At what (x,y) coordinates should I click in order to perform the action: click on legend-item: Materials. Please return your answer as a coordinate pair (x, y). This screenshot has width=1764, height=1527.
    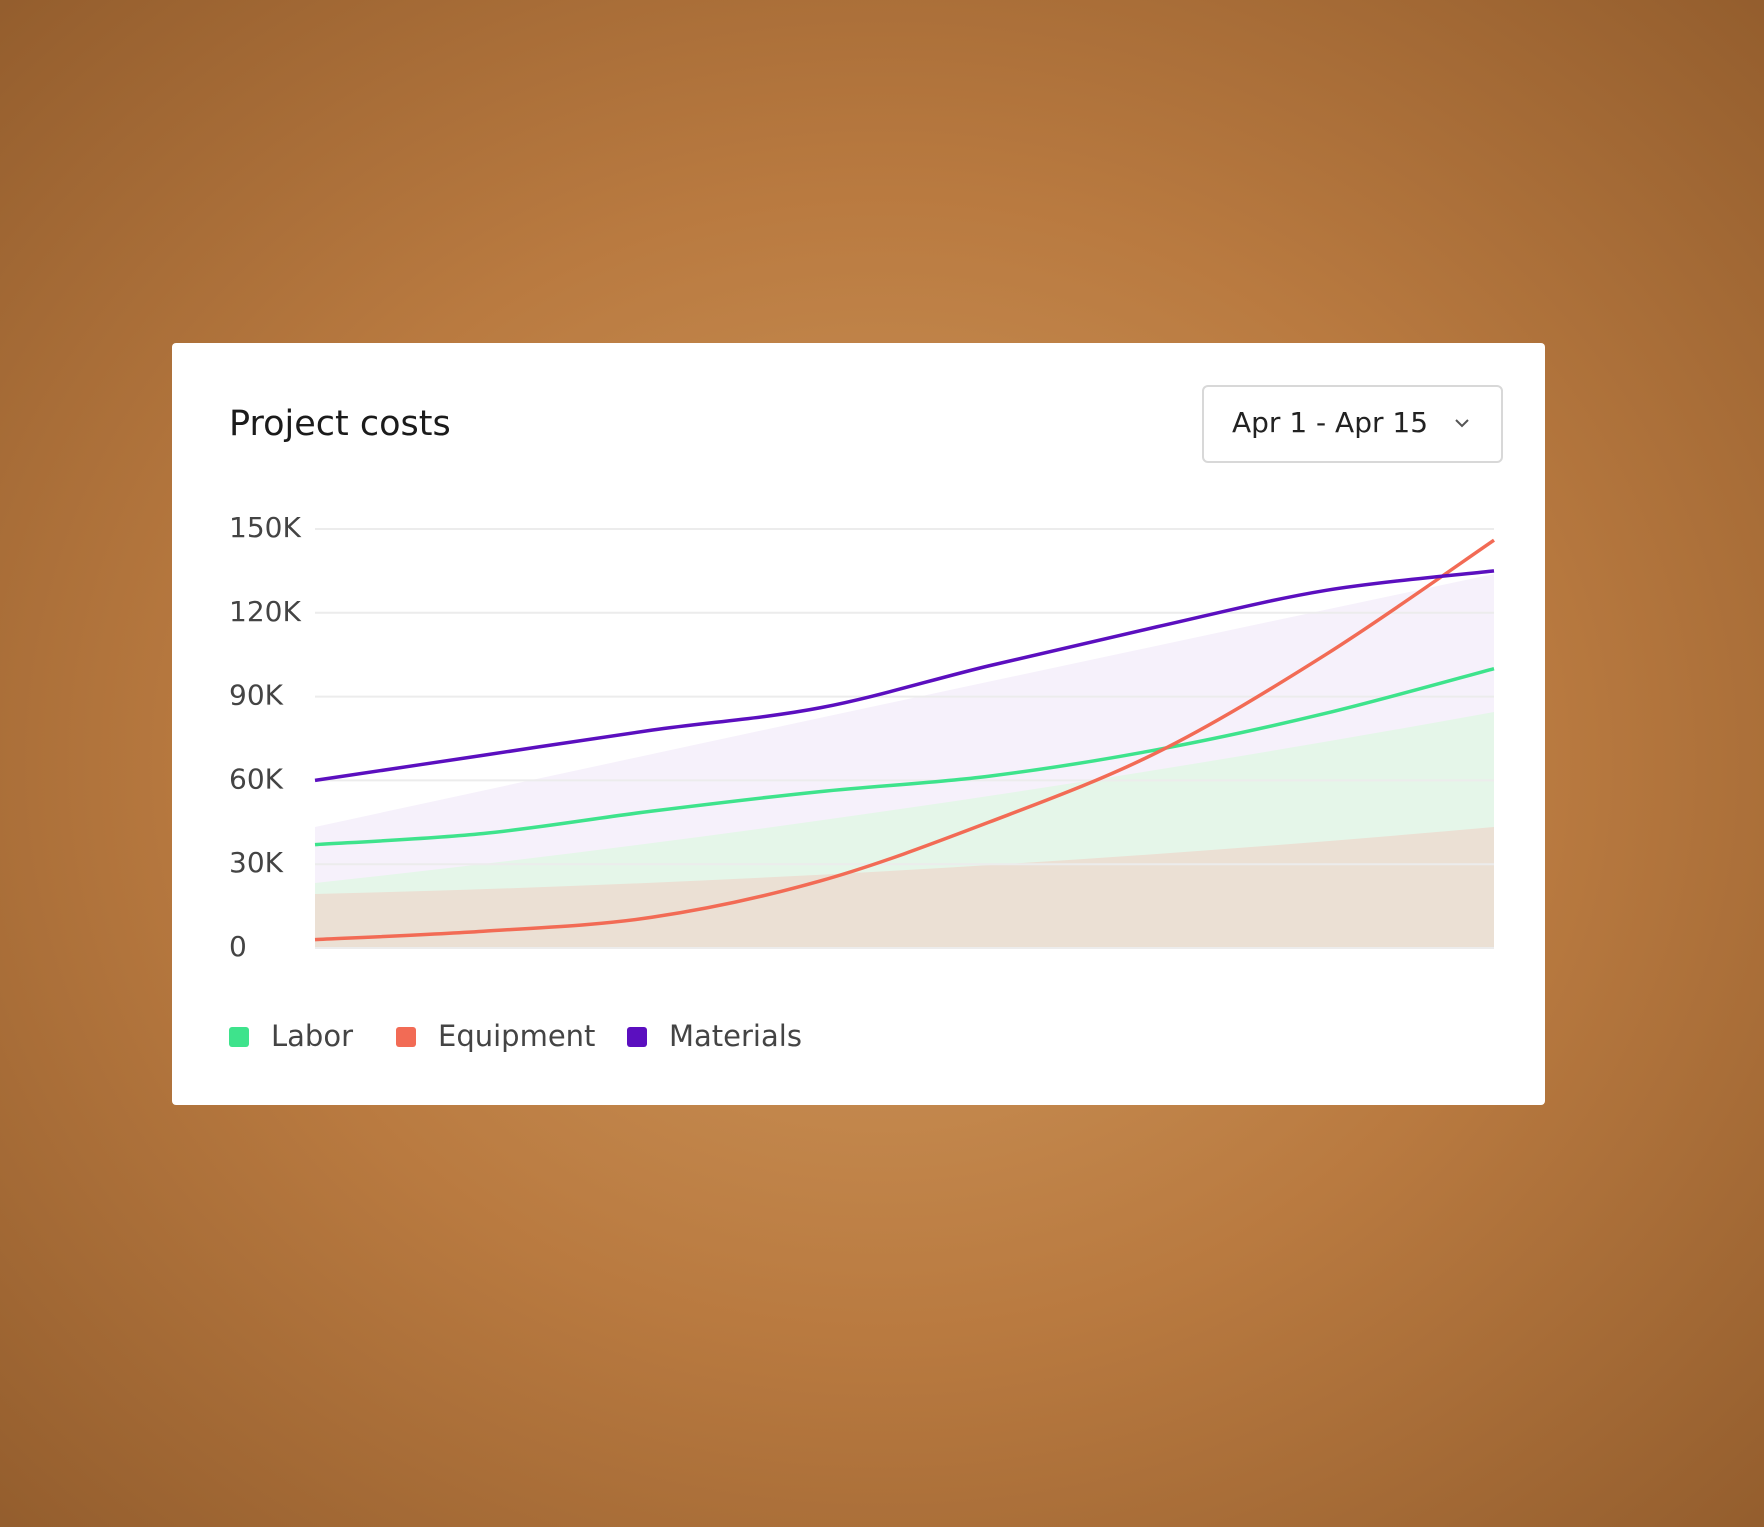
    Looking at the image, I should click on (714, 1036).